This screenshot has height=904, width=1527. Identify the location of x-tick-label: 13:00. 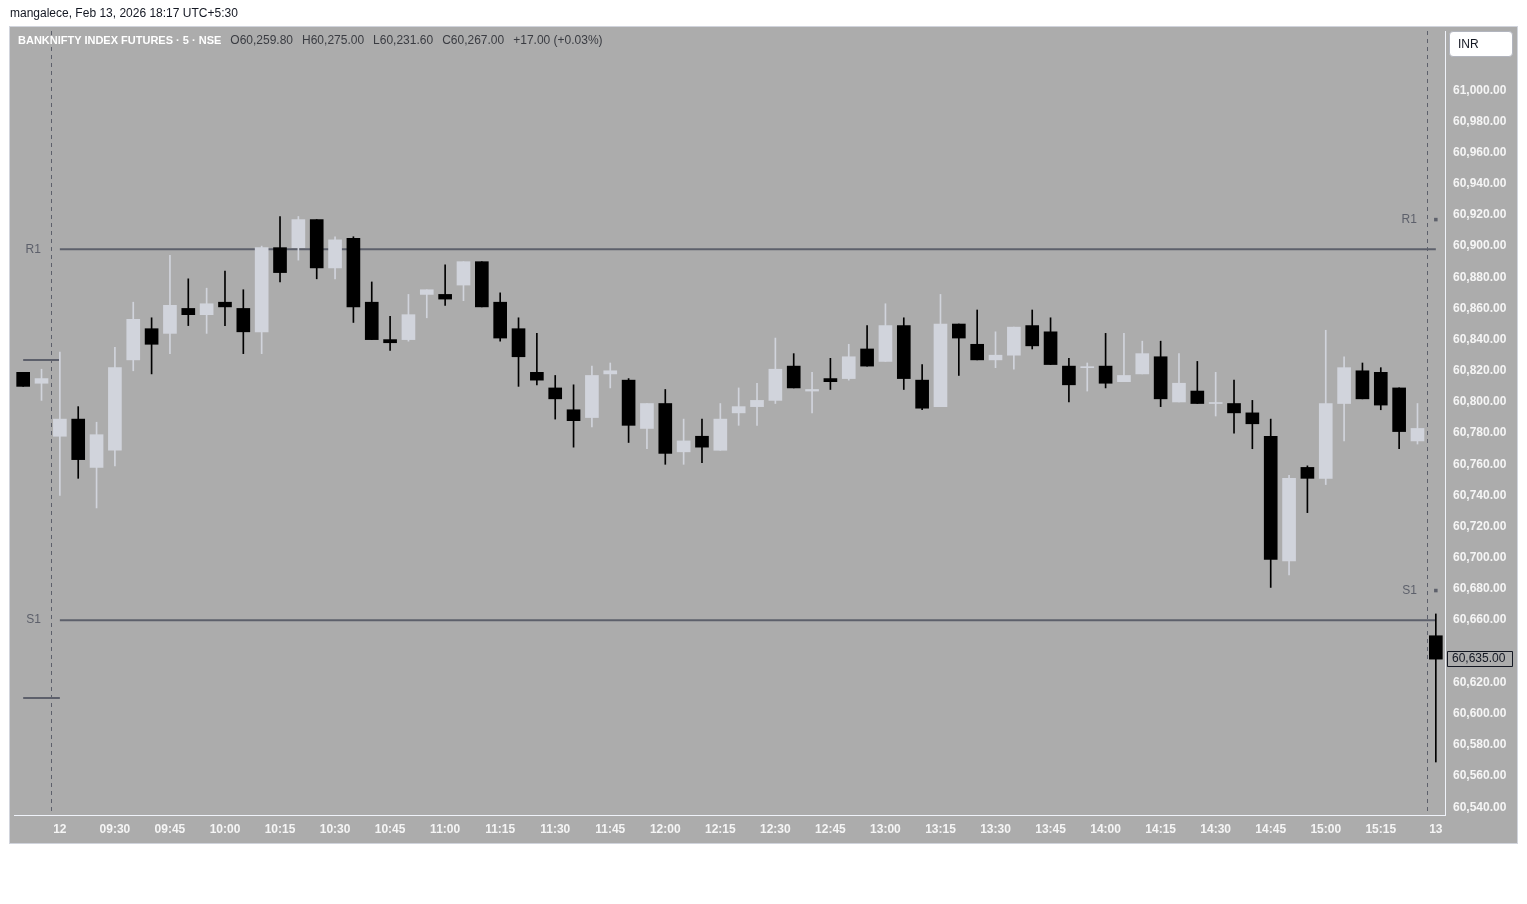
(886, 828).